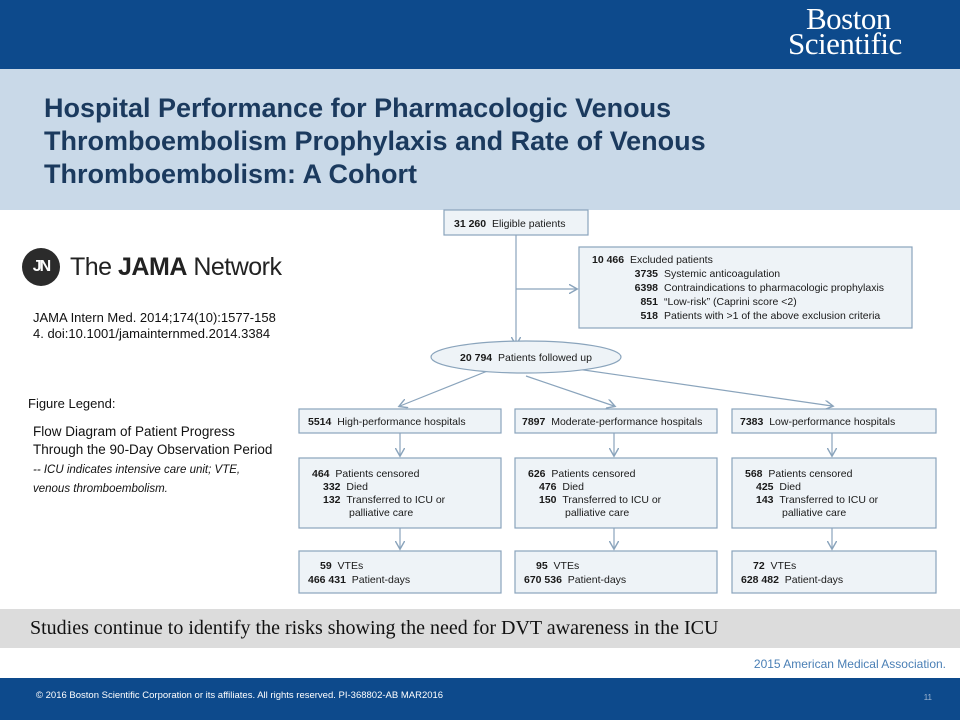  Describe the element at coordinates (616, 572) in the screenshot. I see `box-moderate-vte` at that location.